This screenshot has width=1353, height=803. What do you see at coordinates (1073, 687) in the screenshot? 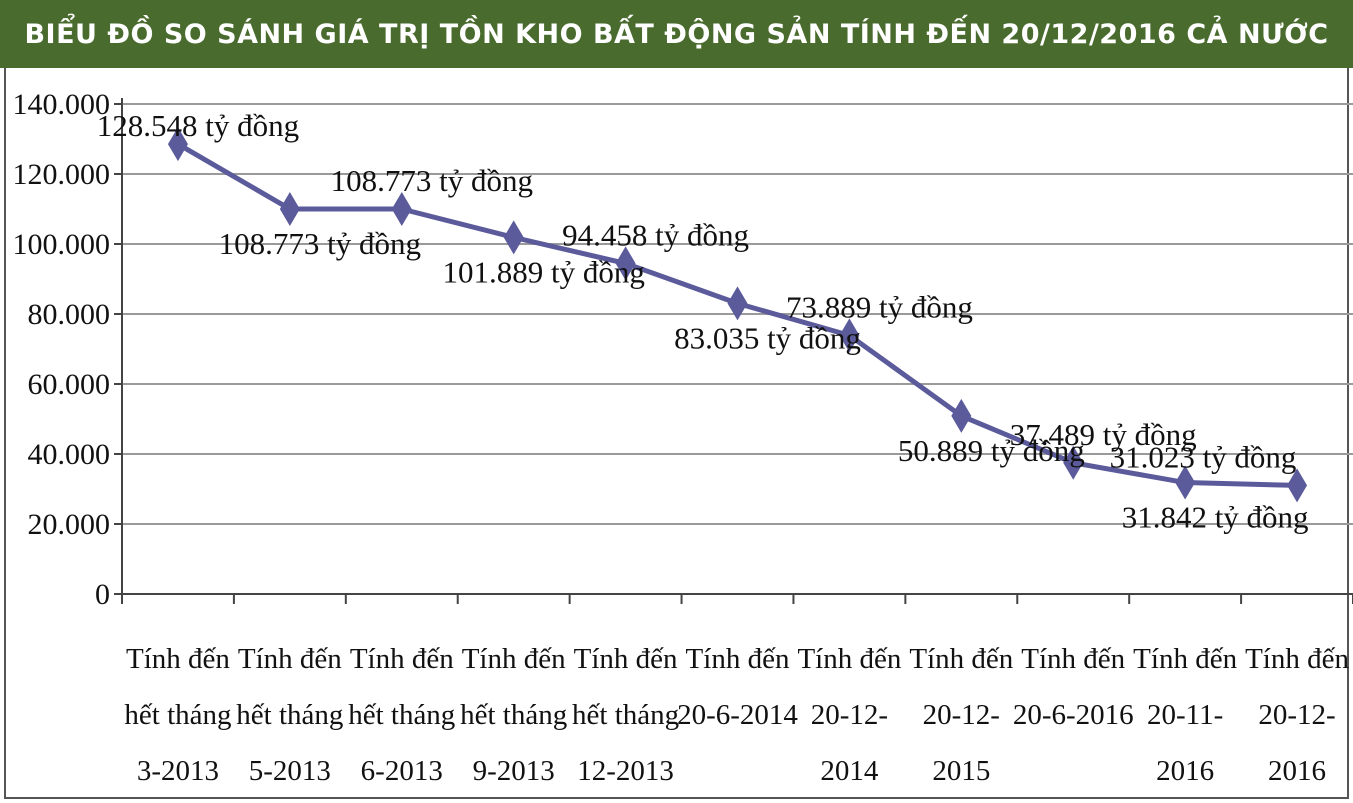
I see `x-tick-label: Tính đến 20-6-2016` at bounding box center [1073, 687].